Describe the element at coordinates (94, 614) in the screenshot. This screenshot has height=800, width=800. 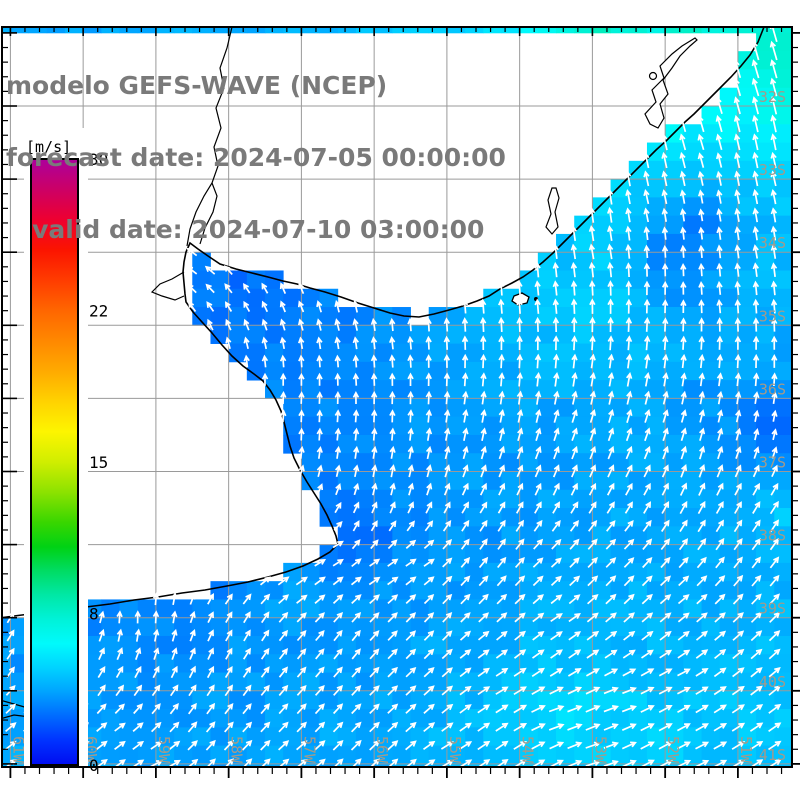
I see `colorbar-tick-label: 8` at that location.